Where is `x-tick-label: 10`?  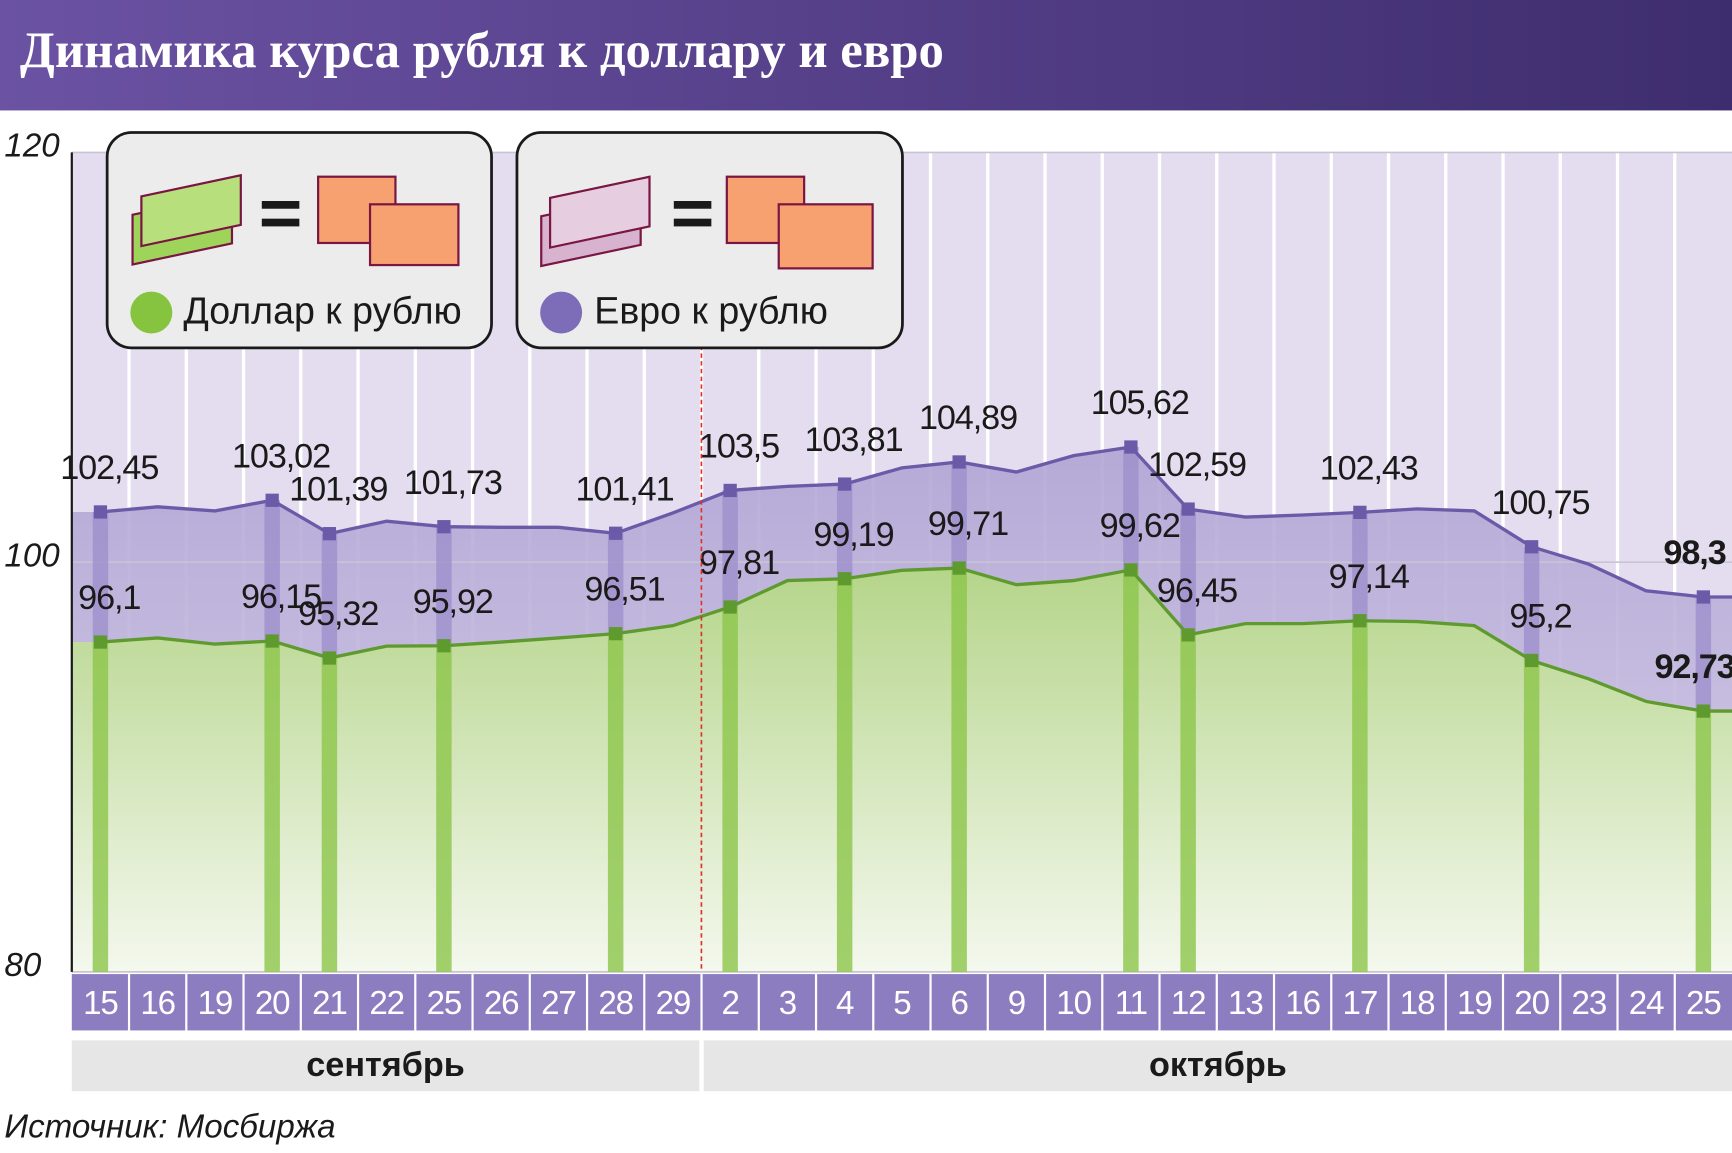
x-tick-label: 10 is located at coordinates (1073, 1003).